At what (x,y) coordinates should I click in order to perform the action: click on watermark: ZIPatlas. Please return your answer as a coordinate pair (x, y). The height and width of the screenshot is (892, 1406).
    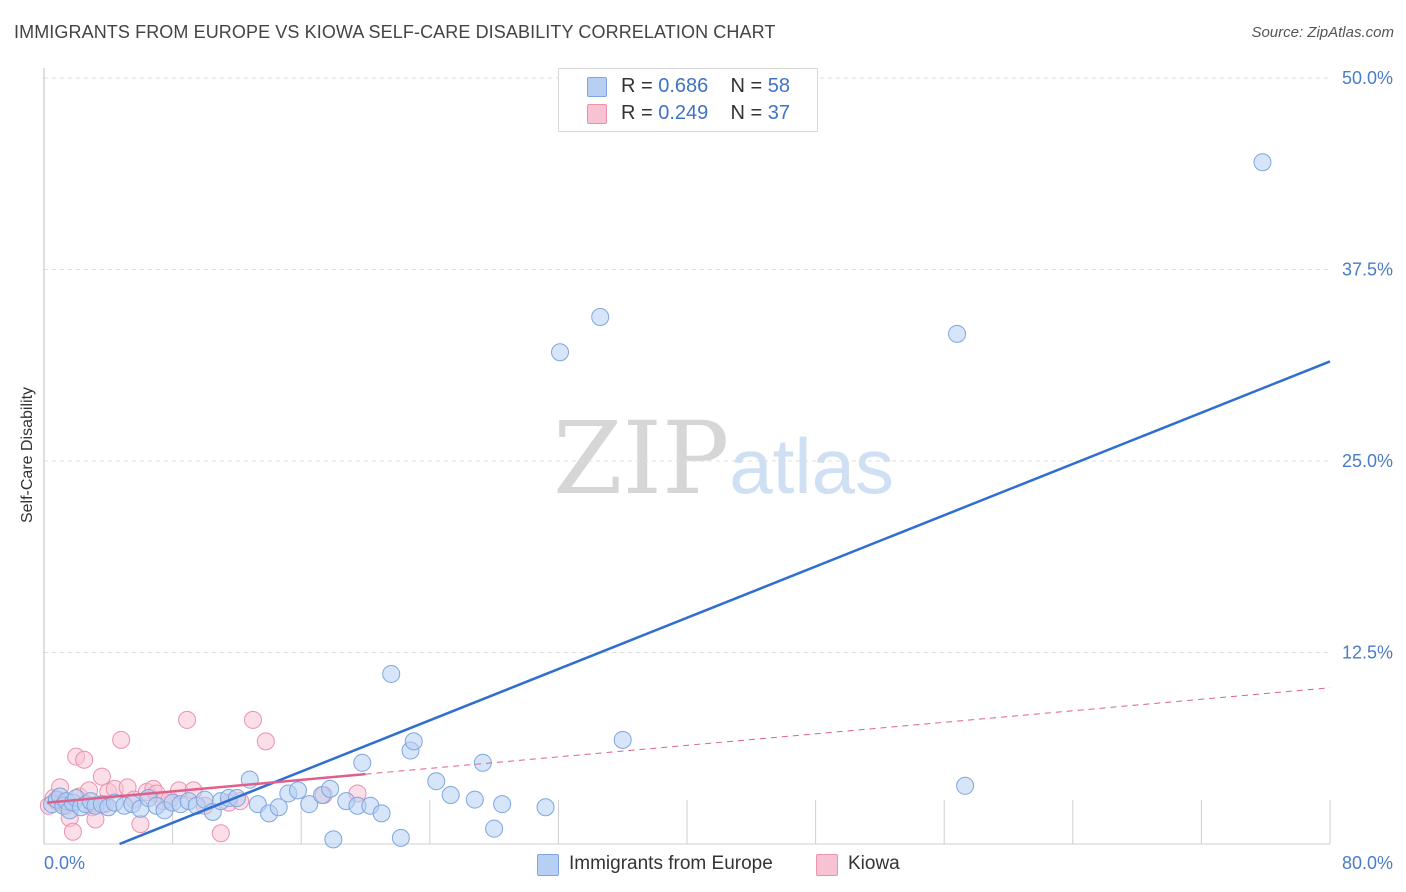
    Looking at the image, I should click on (723, 458).